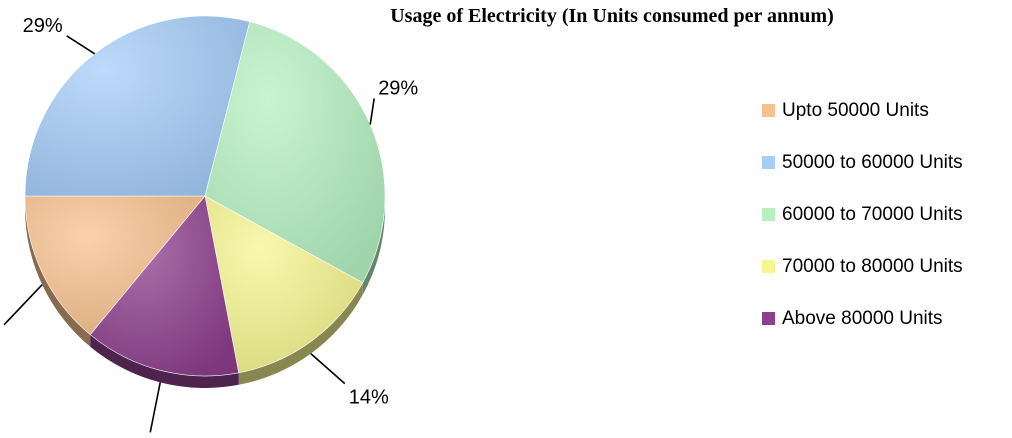 The height and width of the screenshot is (438, 1012). I want to click on slice-side-70000-to-80000-units, so click(300, 333).